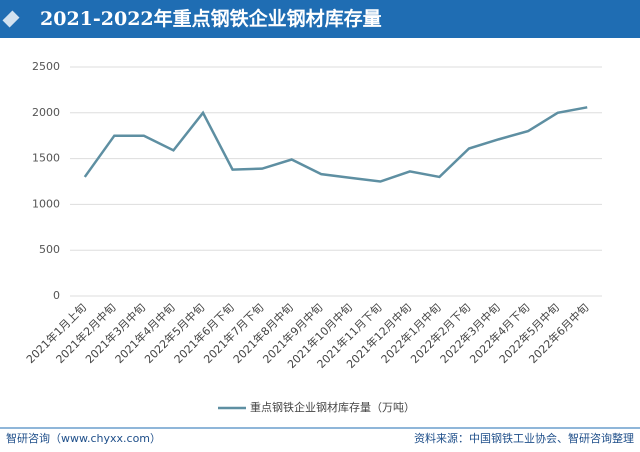 The height and width of the screenshot is (452, 640). Describe the element at coordinates (56, 295) in the screenshot. I see `y-tick-label: 0` at that location.